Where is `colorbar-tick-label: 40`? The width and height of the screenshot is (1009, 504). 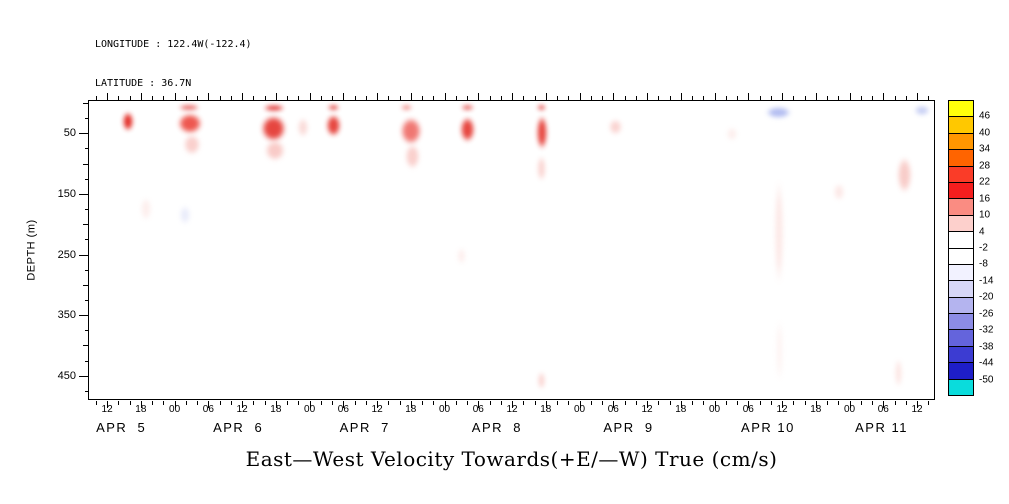 colorbar-tick-label: 40 is located at coordinates (985, 133).